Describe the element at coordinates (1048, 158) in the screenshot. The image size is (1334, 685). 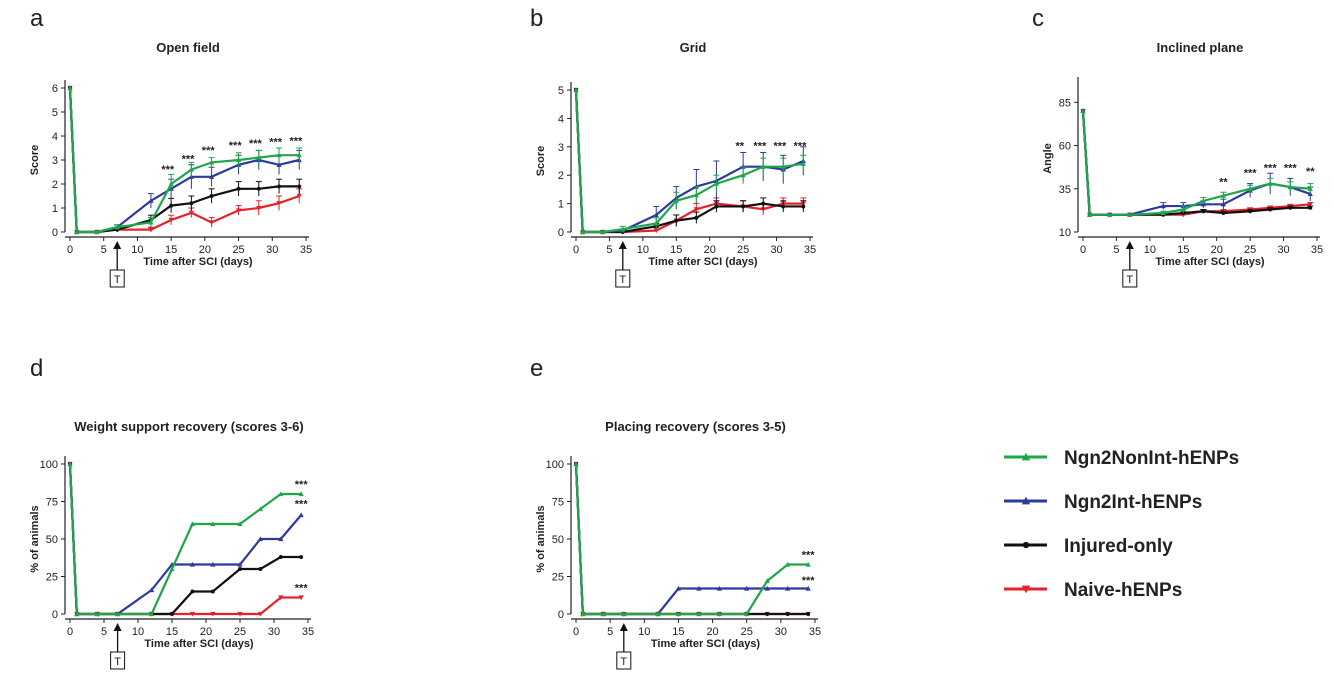
I see `y-axis-title: Angle` at that location.